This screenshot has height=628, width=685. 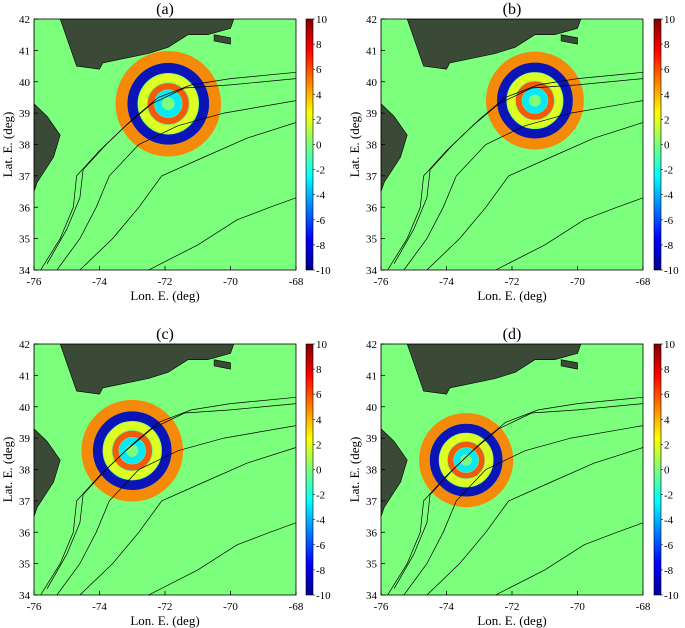 I want to click on colorbar-tick-label: -6, so click(x=321, y=546).